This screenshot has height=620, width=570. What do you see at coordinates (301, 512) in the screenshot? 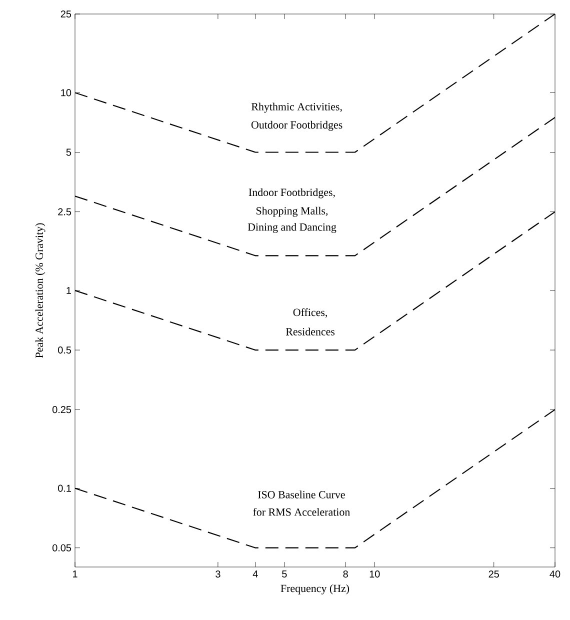
I see `annotation: for RMS Acceleration` at bounding box center [301, 512].